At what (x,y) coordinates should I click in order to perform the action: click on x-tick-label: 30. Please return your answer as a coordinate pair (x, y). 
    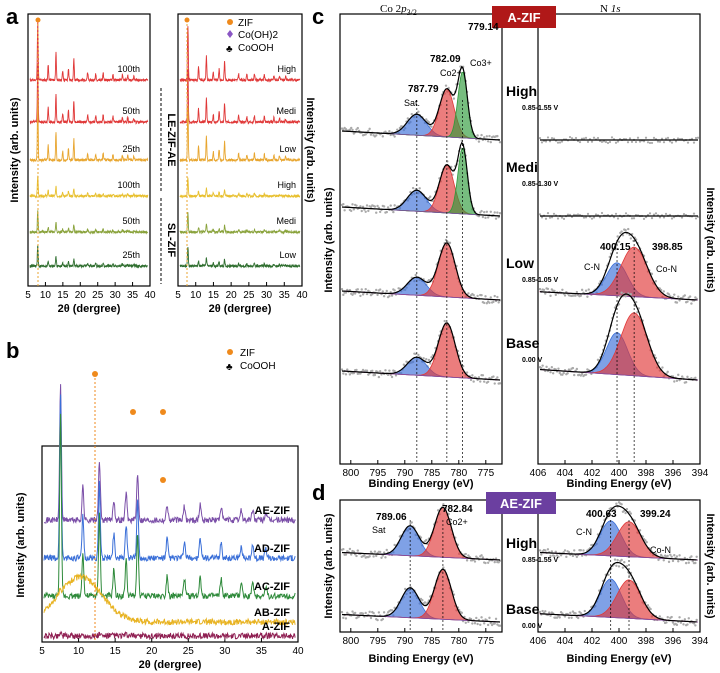
    Looking at the image, I should click on (116, 295).